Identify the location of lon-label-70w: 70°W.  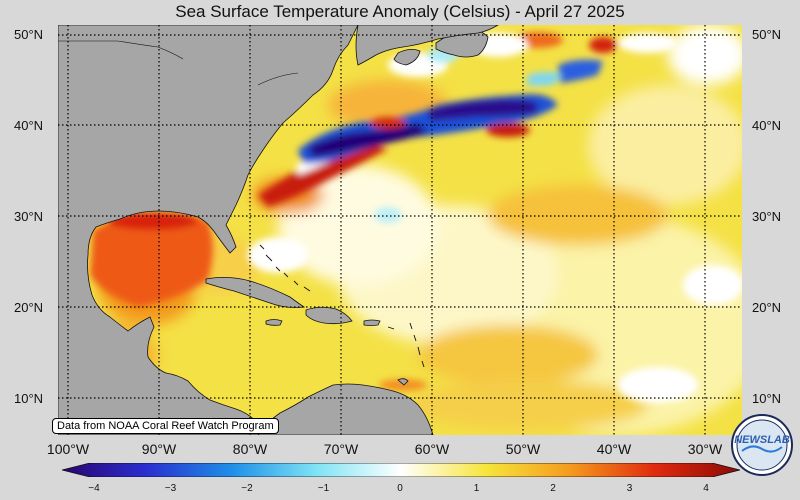
(341, 449).